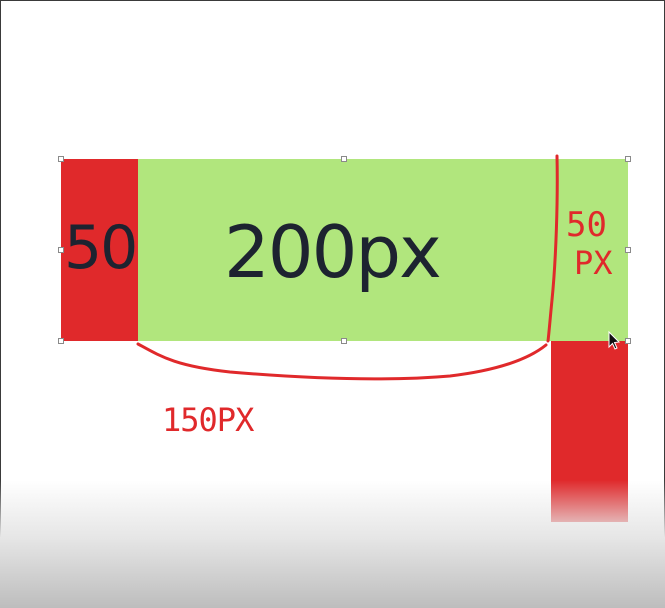 The width and height of the screenshot is (665, 608). What do you see at coordinates (586, 225) in the screenshot?
I see `ink-annotation-50: 50` at bounding box center [586, 225].